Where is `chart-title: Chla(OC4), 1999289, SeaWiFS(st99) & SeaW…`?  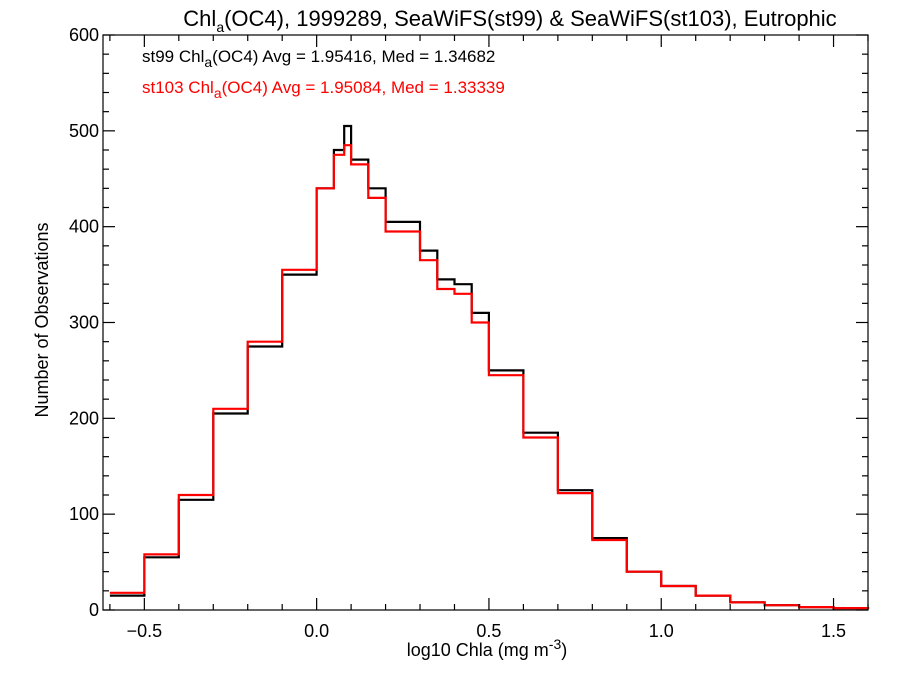
chart-title: Chla(OC4), 1999289, SeaWiFS(st99) & SeaW… is located at coordinates (509, 20).